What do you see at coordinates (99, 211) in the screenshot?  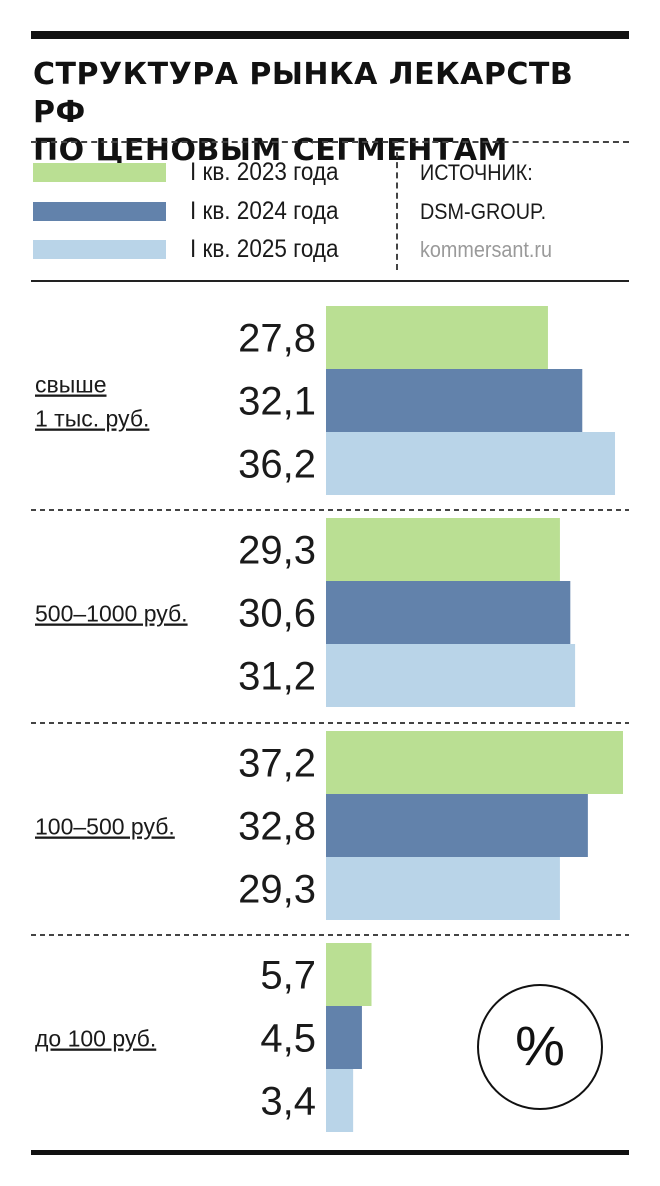 I see `legend-swatch-2024` at bounding box center [99, 211].